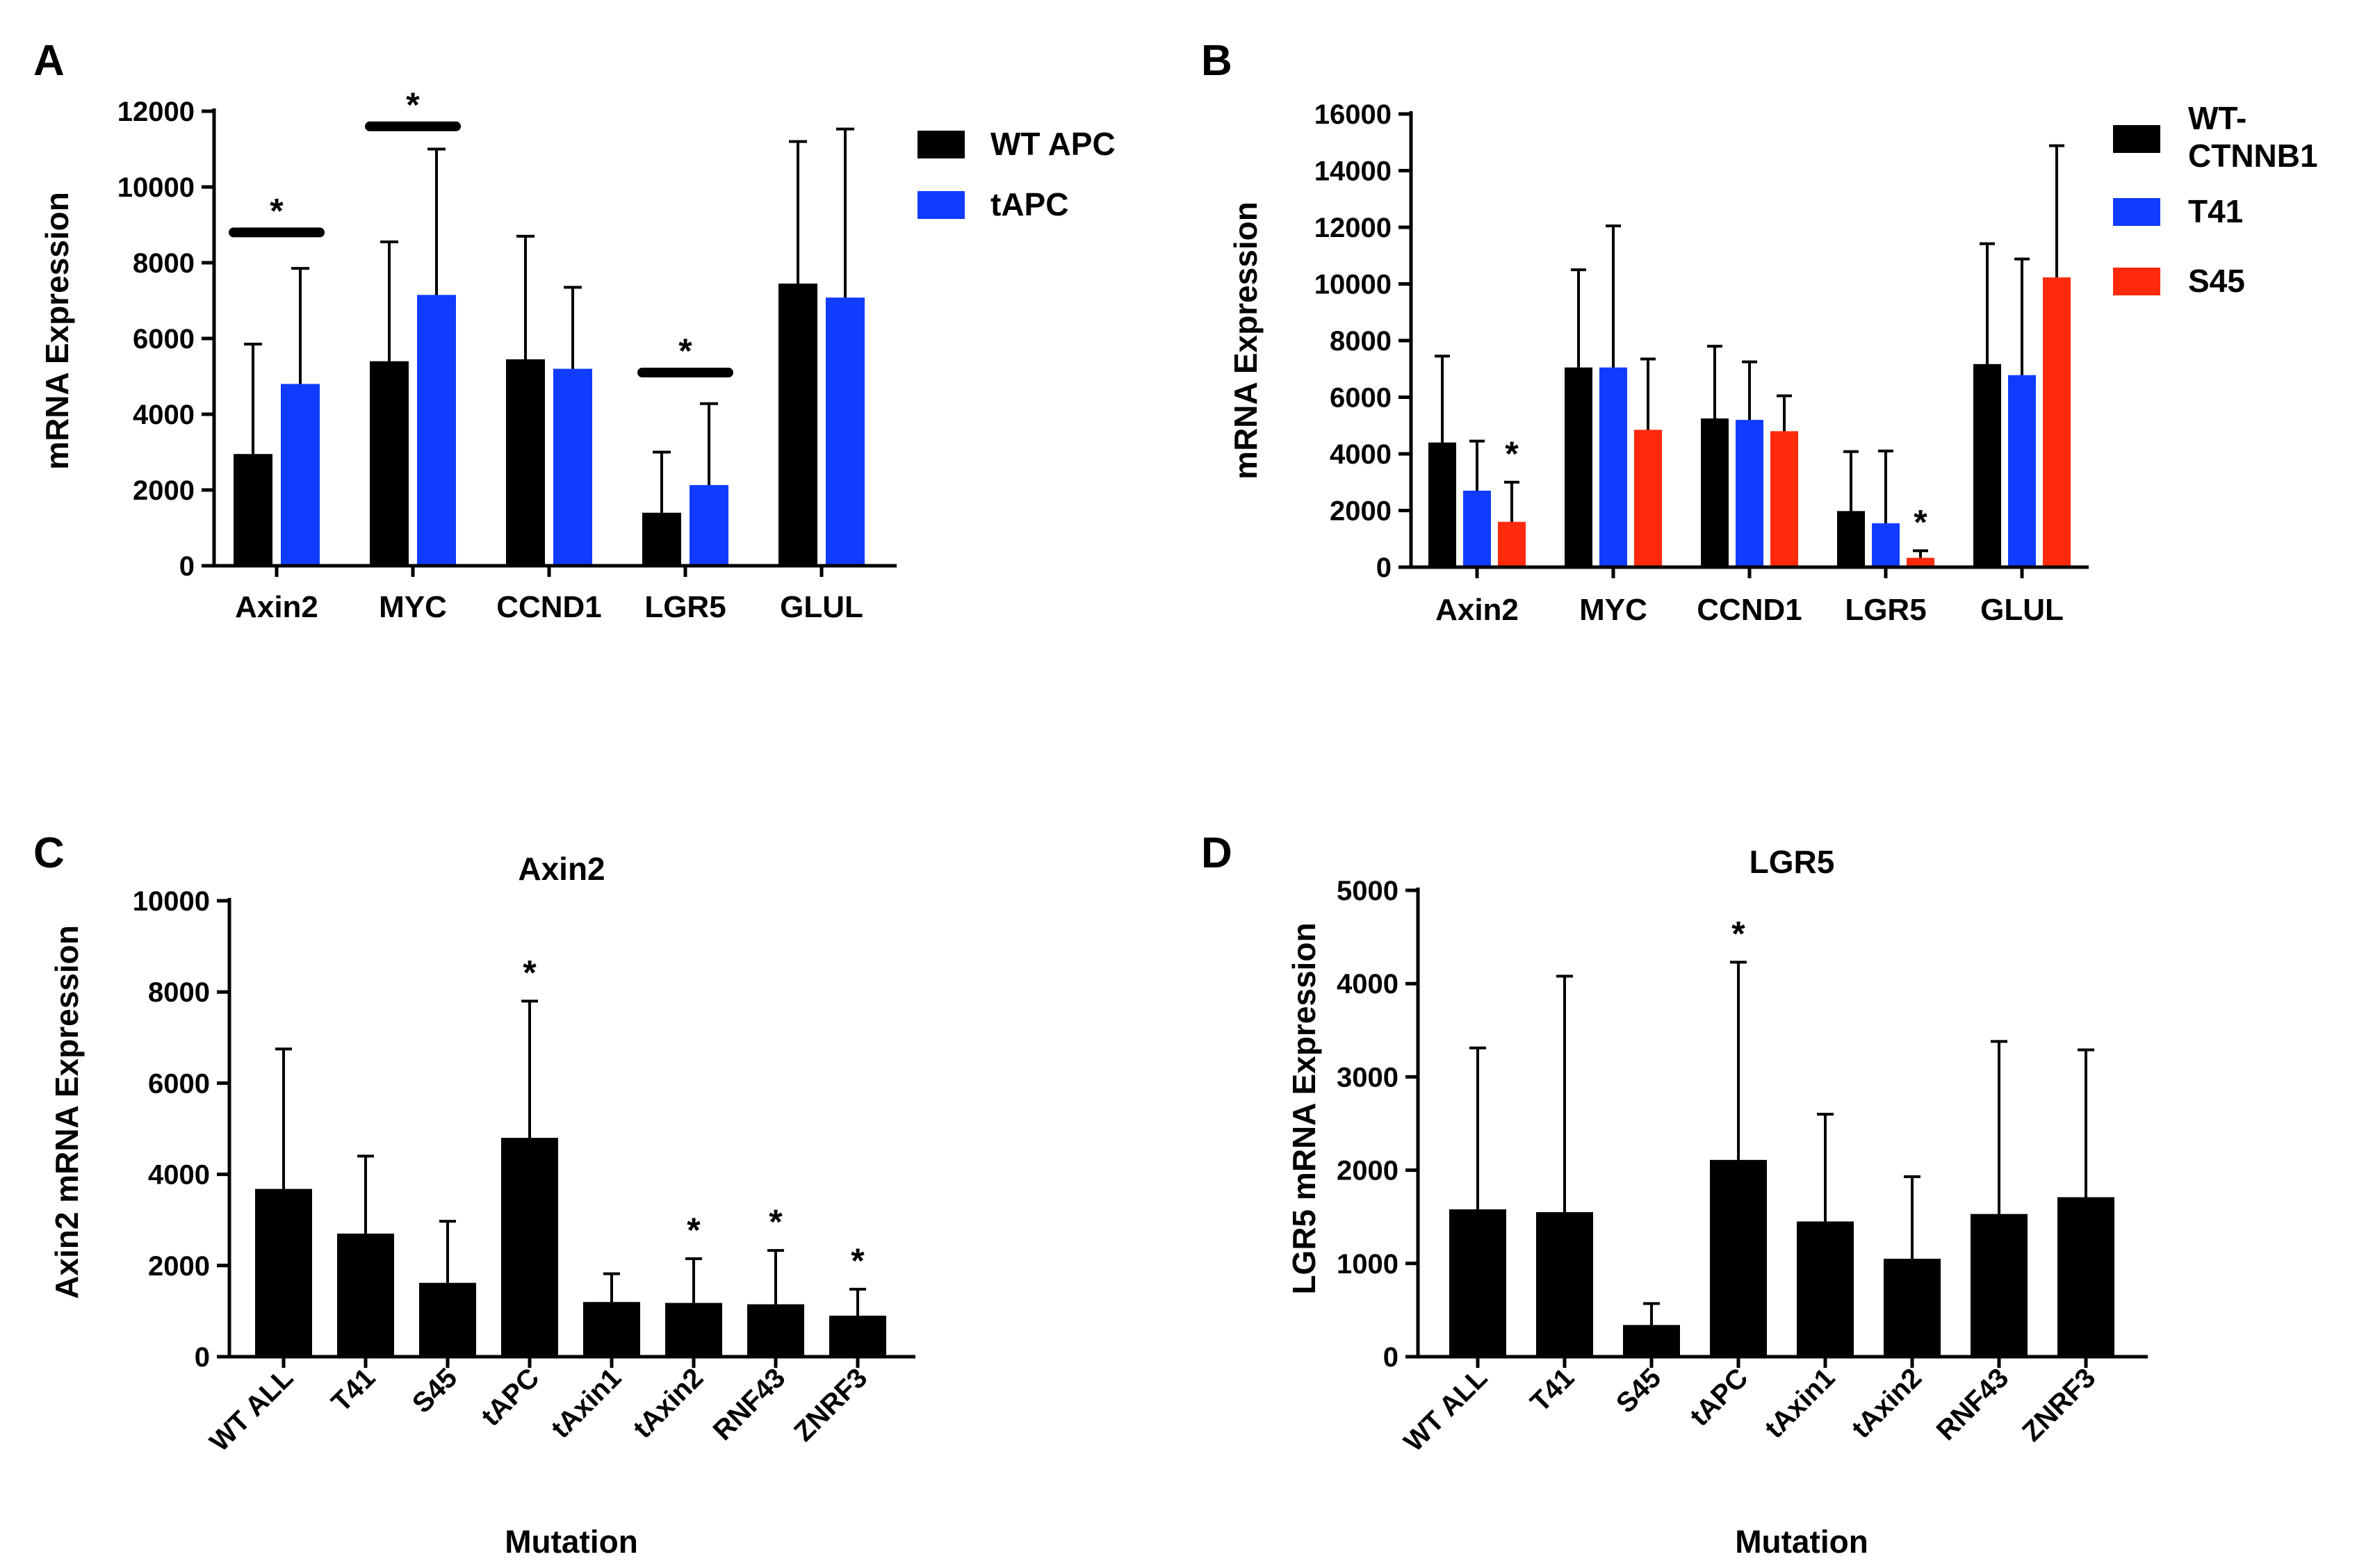 This screenshot has width=2357, height=1568. Describe the element at coordinates (2216, 281) in the screenshot. I see `legend-label-s45: S45` at that location.